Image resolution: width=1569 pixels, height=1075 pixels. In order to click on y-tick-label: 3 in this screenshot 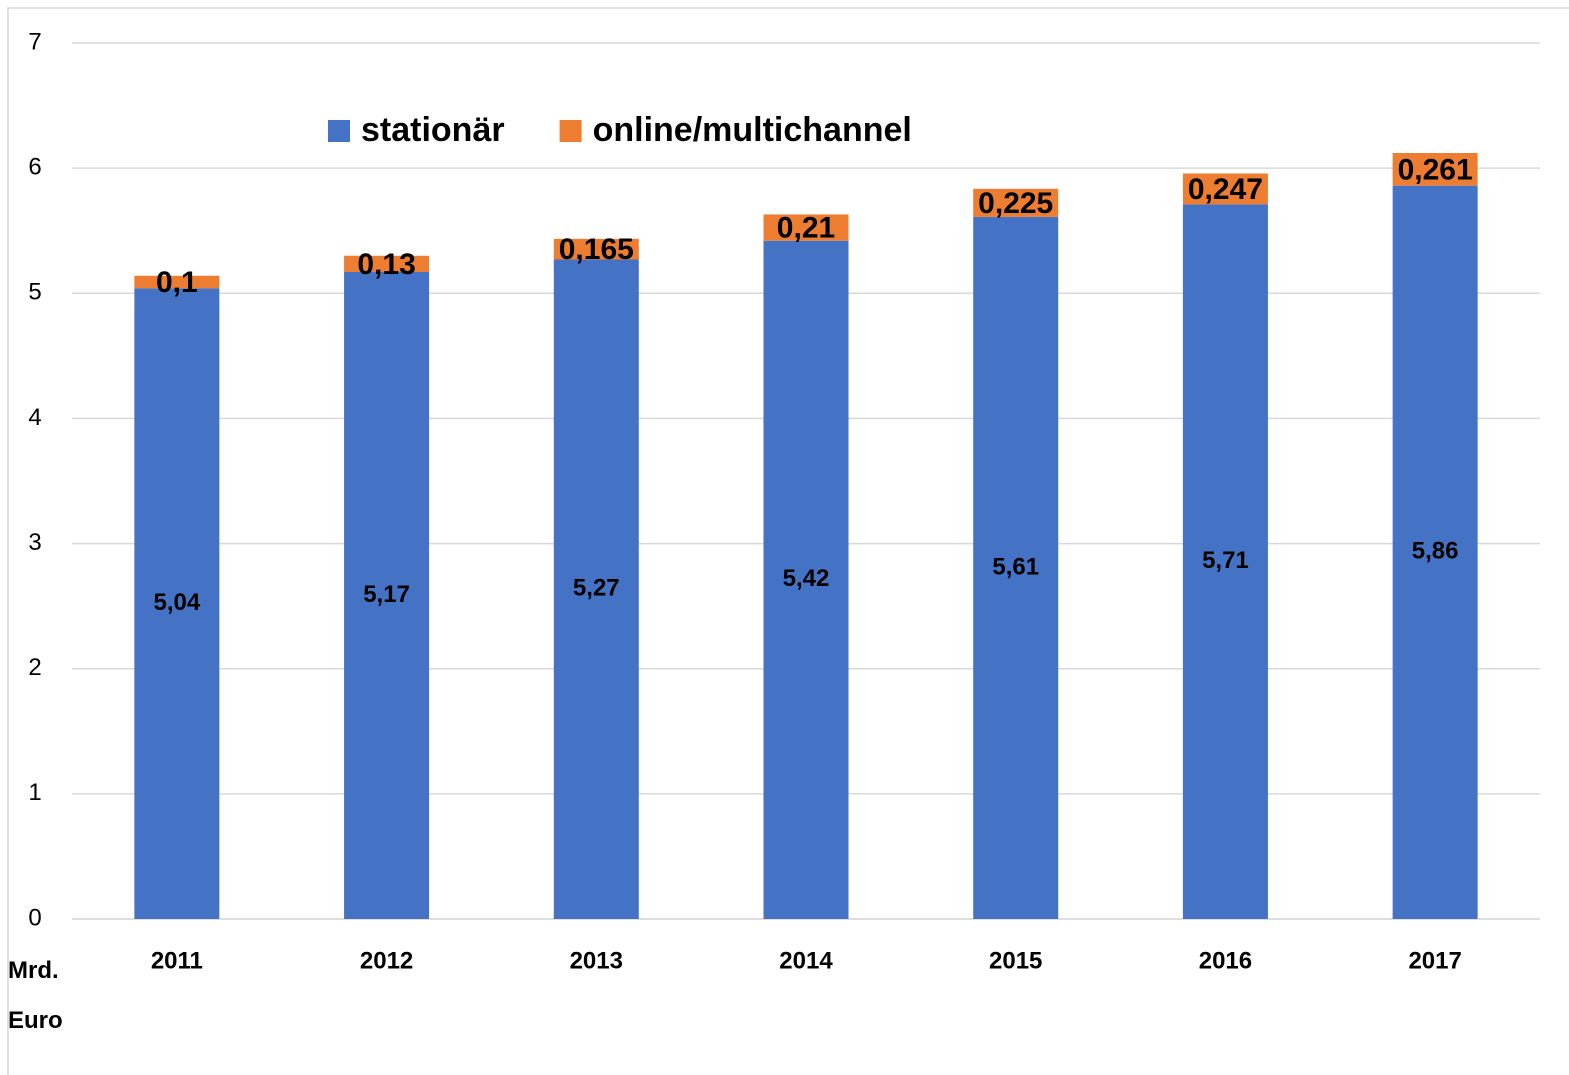, I will do `click(34, 542)`.